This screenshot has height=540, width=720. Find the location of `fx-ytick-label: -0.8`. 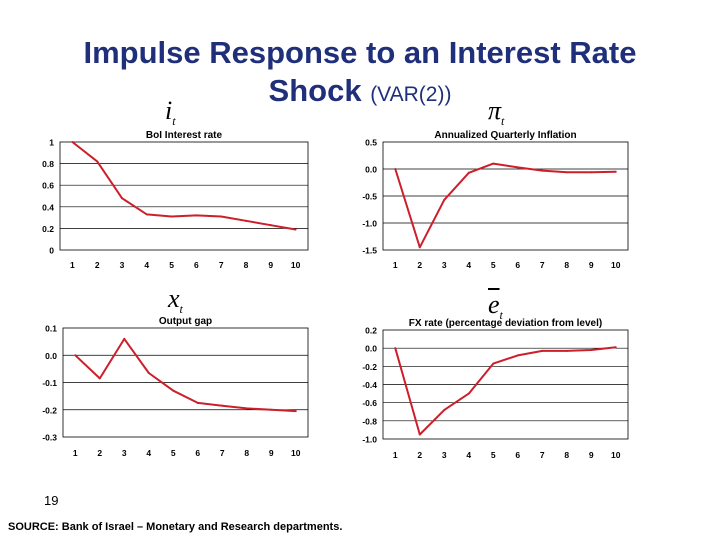

fx-ytick-label: -0.8 is located at coordinates (369, 421).